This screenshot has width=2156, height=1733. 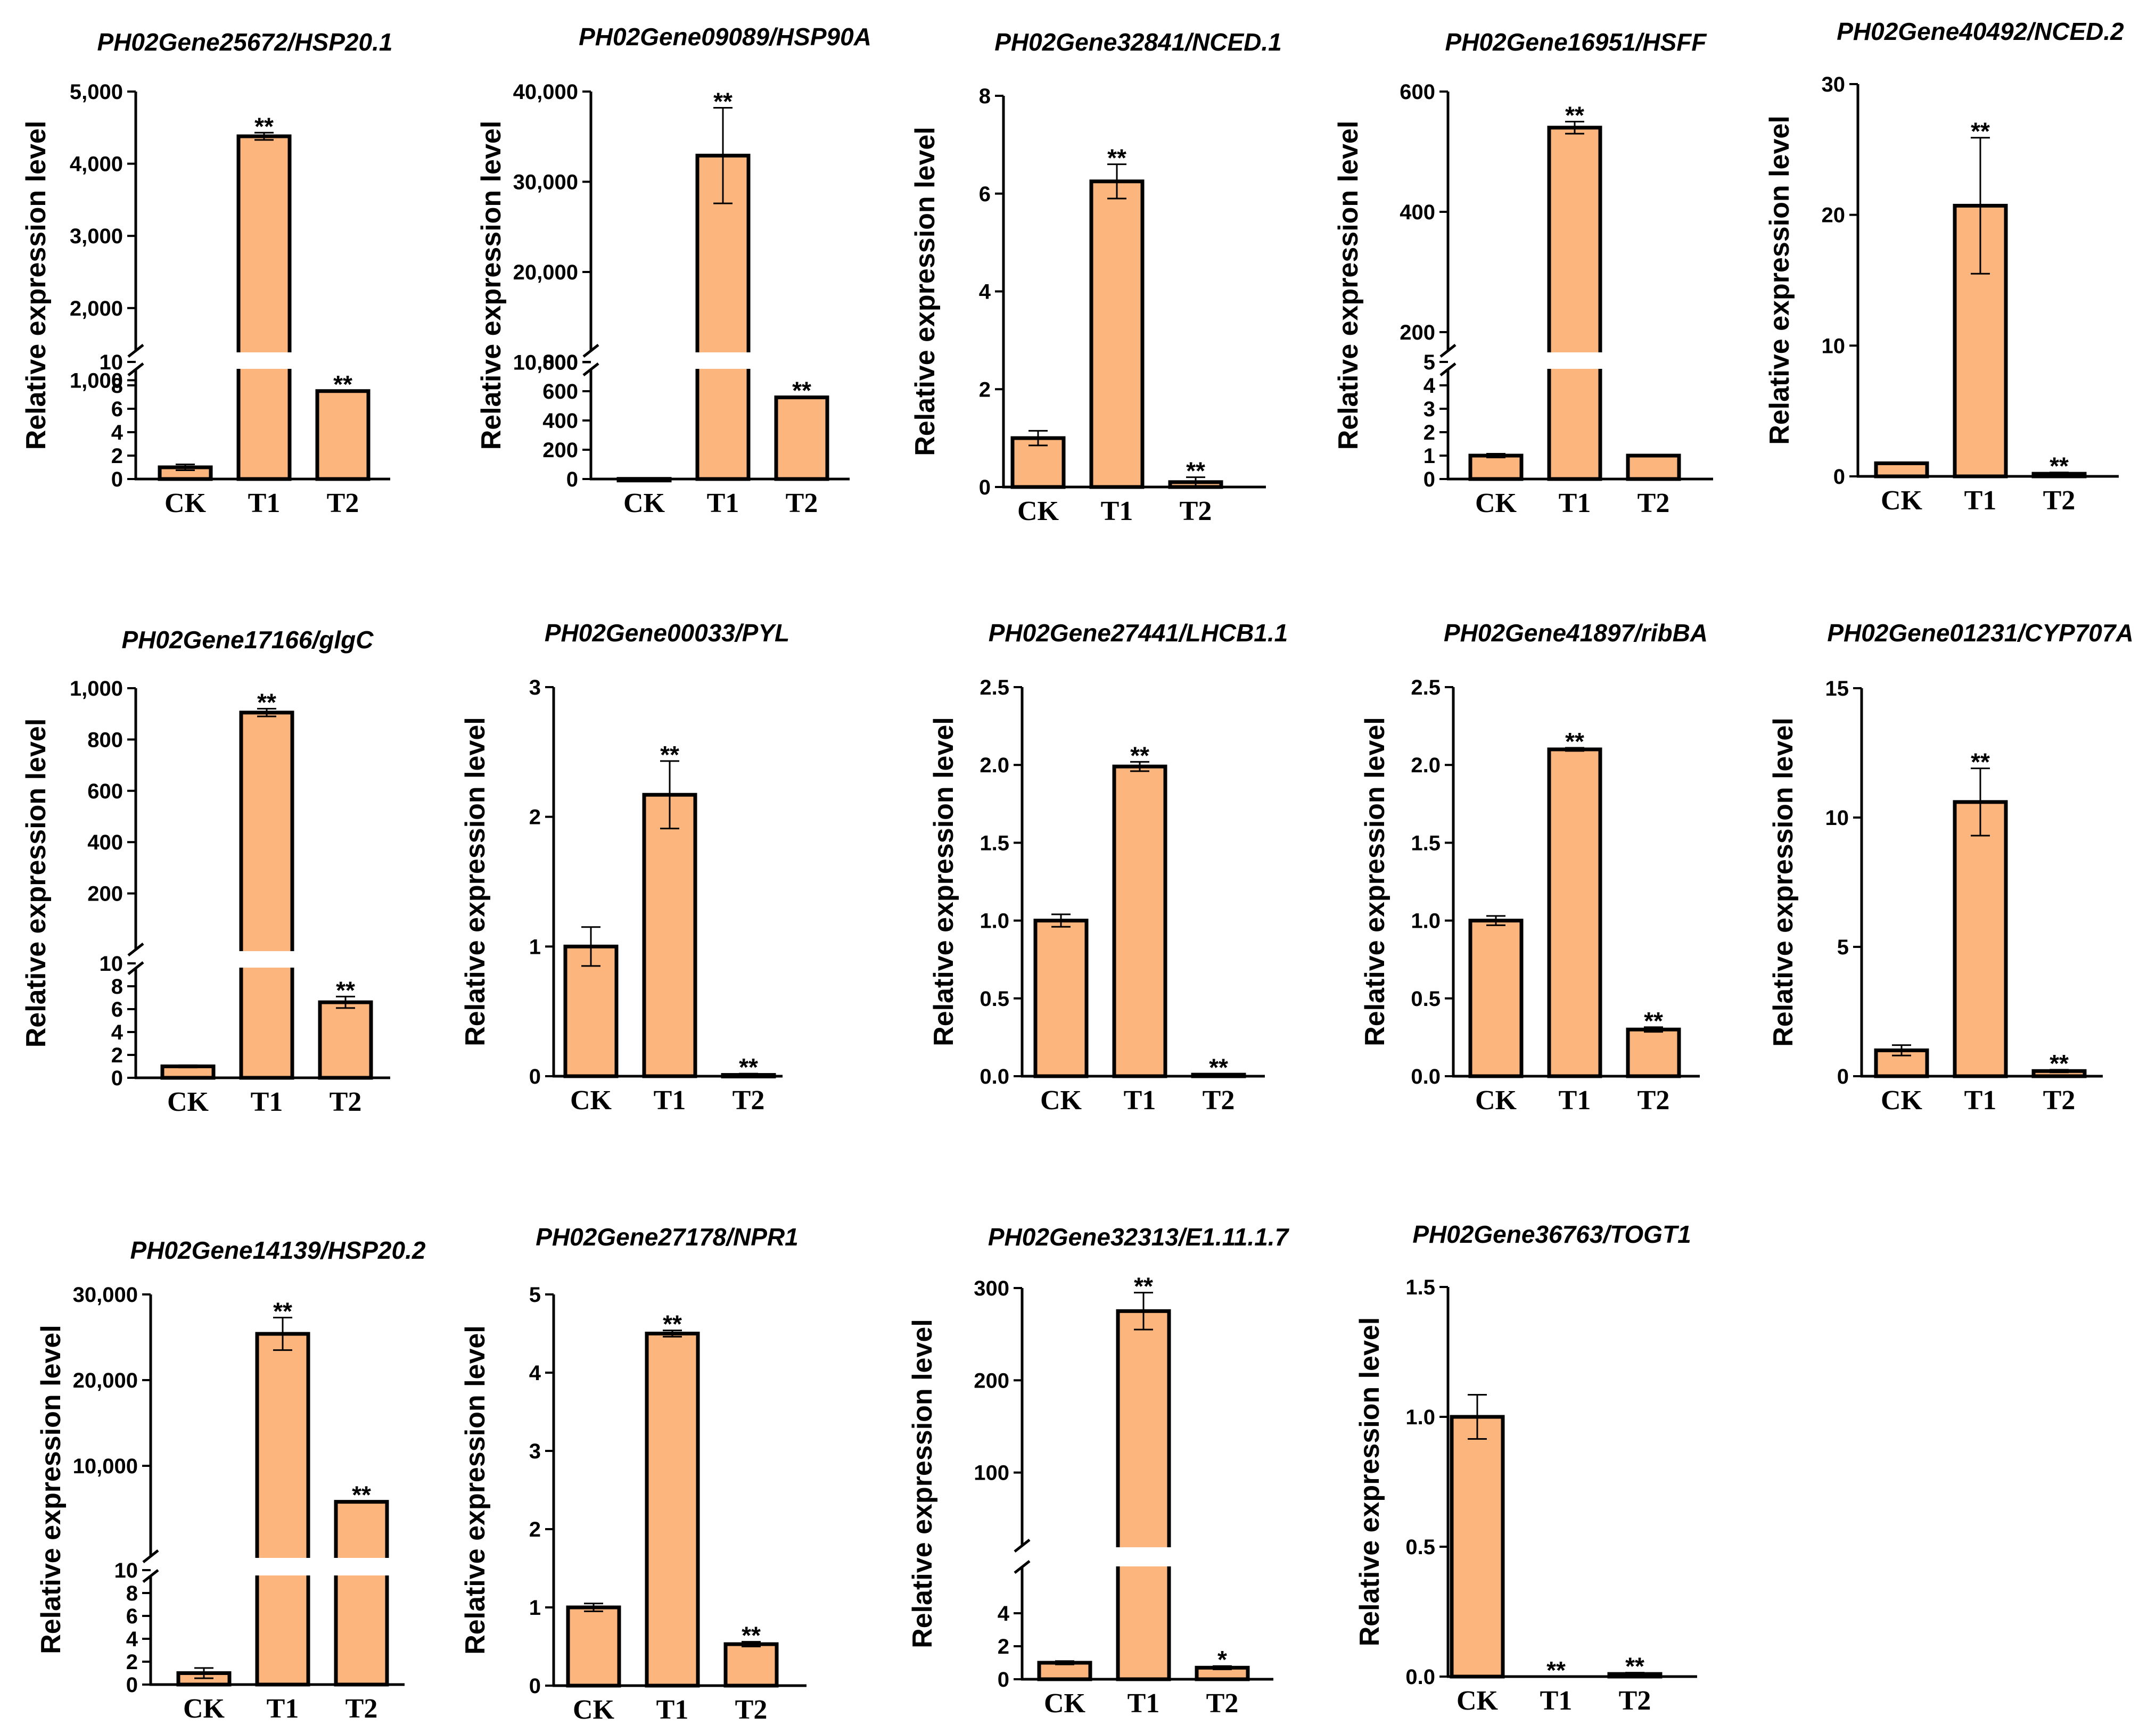 What do you see at coordinates (1980, 31) in the screenshot?
I see `chart-title: PH02Gene40492/NCED.2` at bounding box center [1980, 31].